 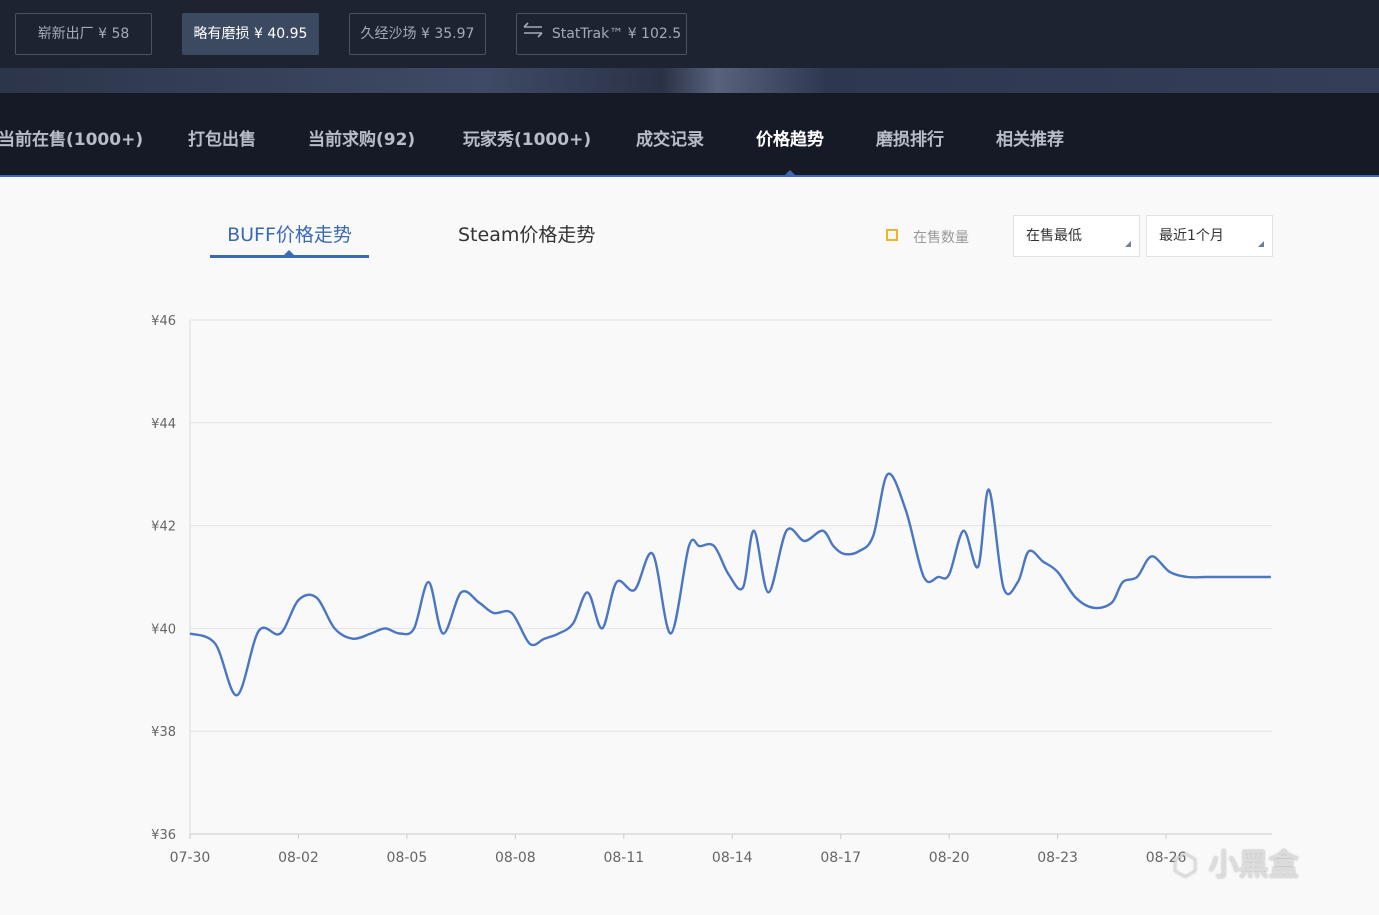 I want to click on tab-price-trend: 价格趋势, so click(x=790, y=140).